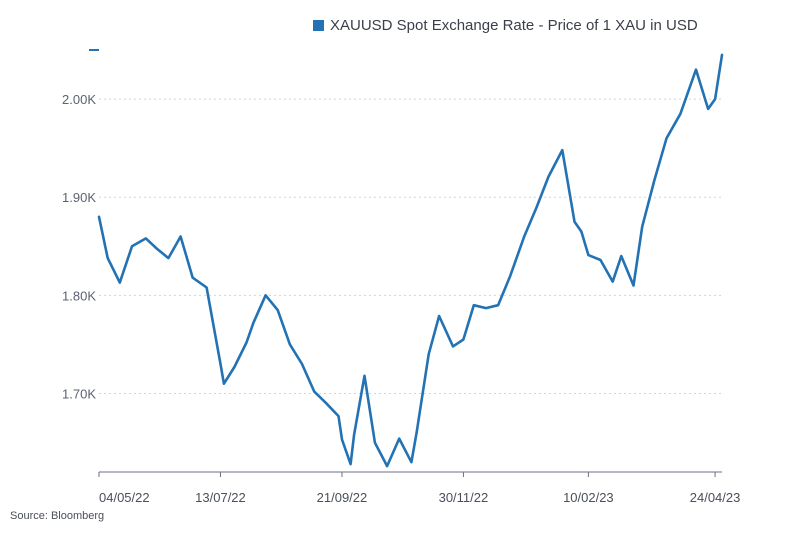 This screenshot has height=550, width=800. Describe the element at coordinates (588, 497) in the screenshot. I see `x-tick-label: 10/02/23` at that location.